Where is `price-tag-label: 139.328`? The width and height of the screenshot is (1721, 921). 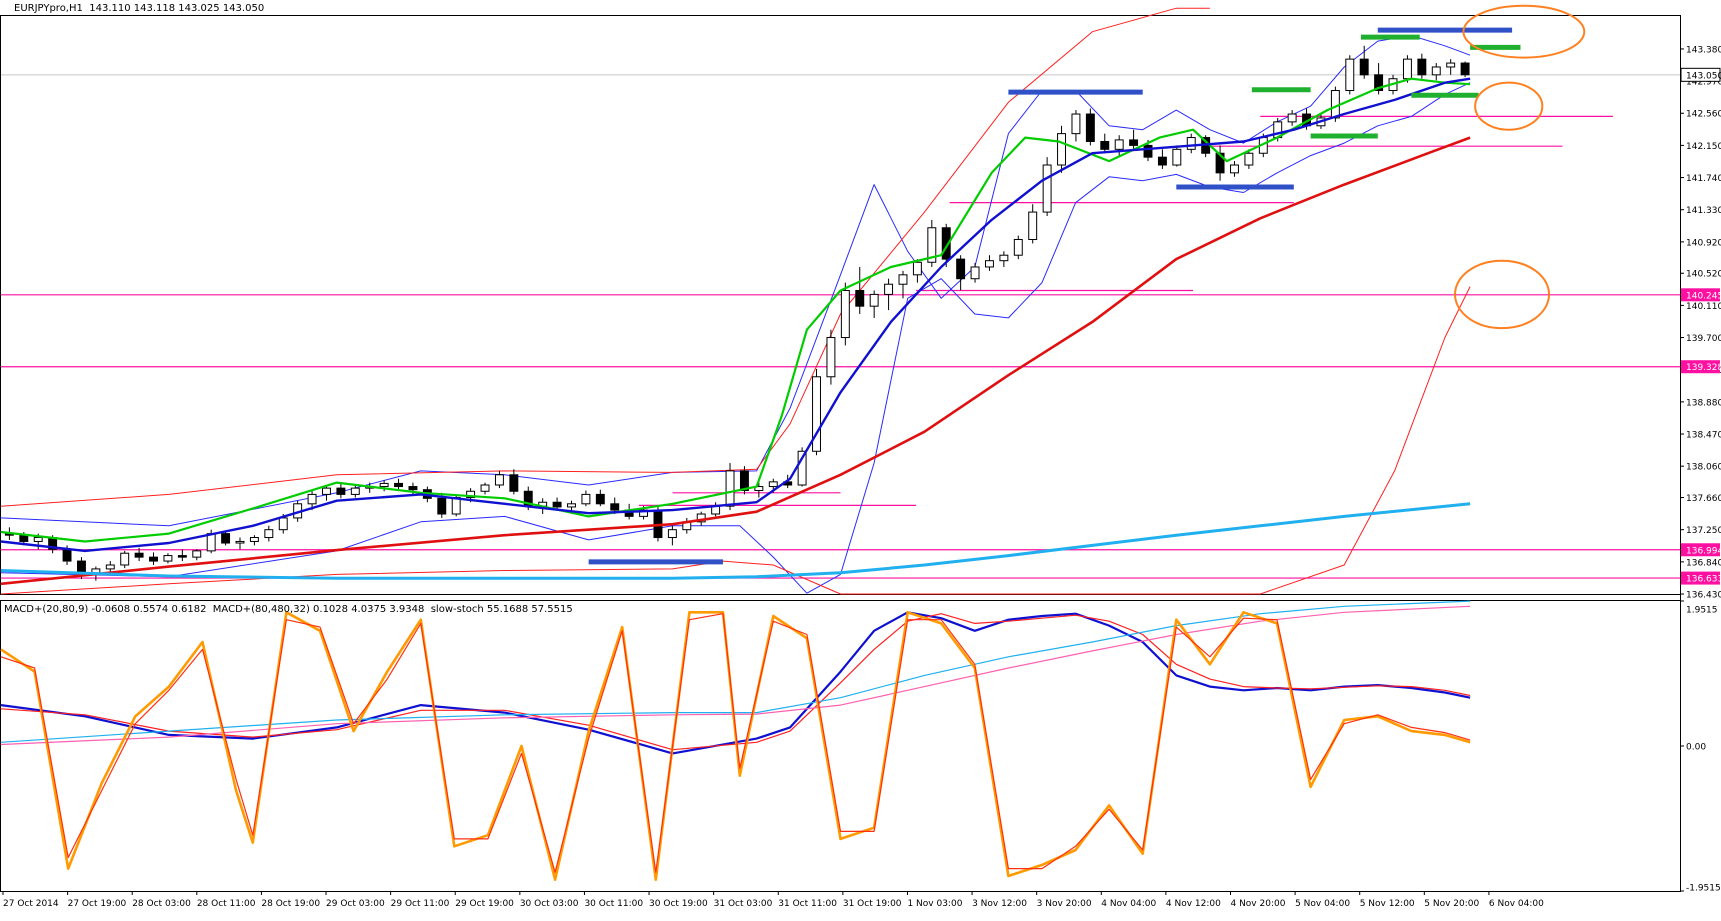
price-tag-label: 139.328 is located at coordinates (1703, 368).